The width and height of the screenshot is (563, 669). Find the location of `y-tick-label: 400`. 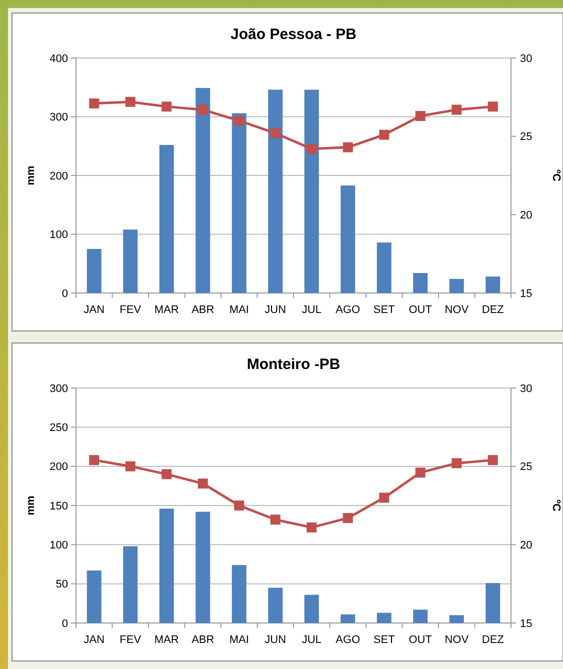

y-tick-label: 400 is located at coordinates (59, 58).